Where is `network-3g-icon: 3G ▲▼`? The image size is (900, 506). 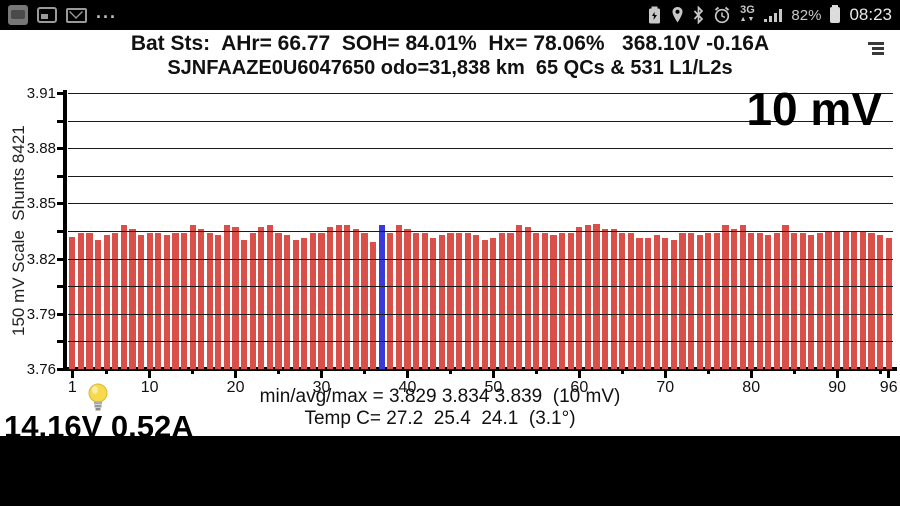 network-3g-icon: 3G ▲▼ is located at coordinates (747, 14).